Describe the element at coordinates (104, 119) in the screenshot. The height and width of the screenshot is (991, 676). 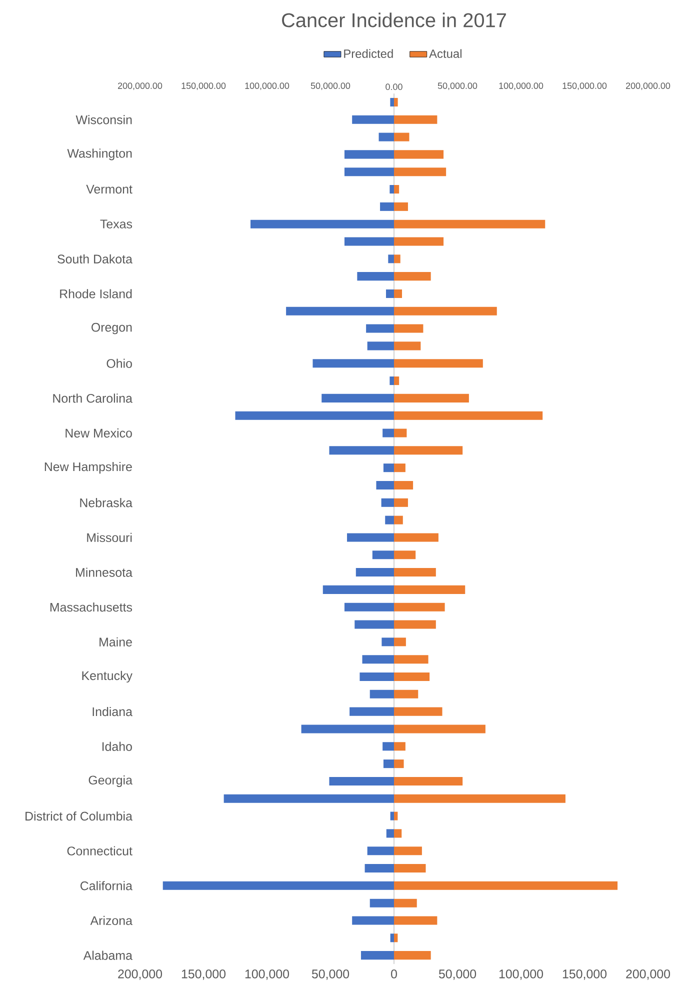
I see `y-tick-label: Wisconsin` at that location.